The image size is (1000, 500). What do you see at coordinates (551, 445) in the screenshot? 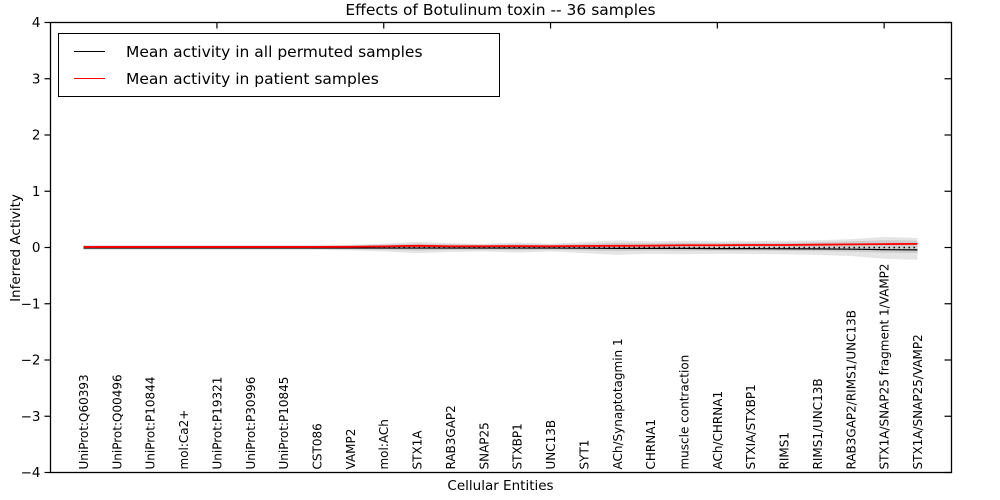
I see `x-tick-label: UNC13B` at bounding box center [551, 445].